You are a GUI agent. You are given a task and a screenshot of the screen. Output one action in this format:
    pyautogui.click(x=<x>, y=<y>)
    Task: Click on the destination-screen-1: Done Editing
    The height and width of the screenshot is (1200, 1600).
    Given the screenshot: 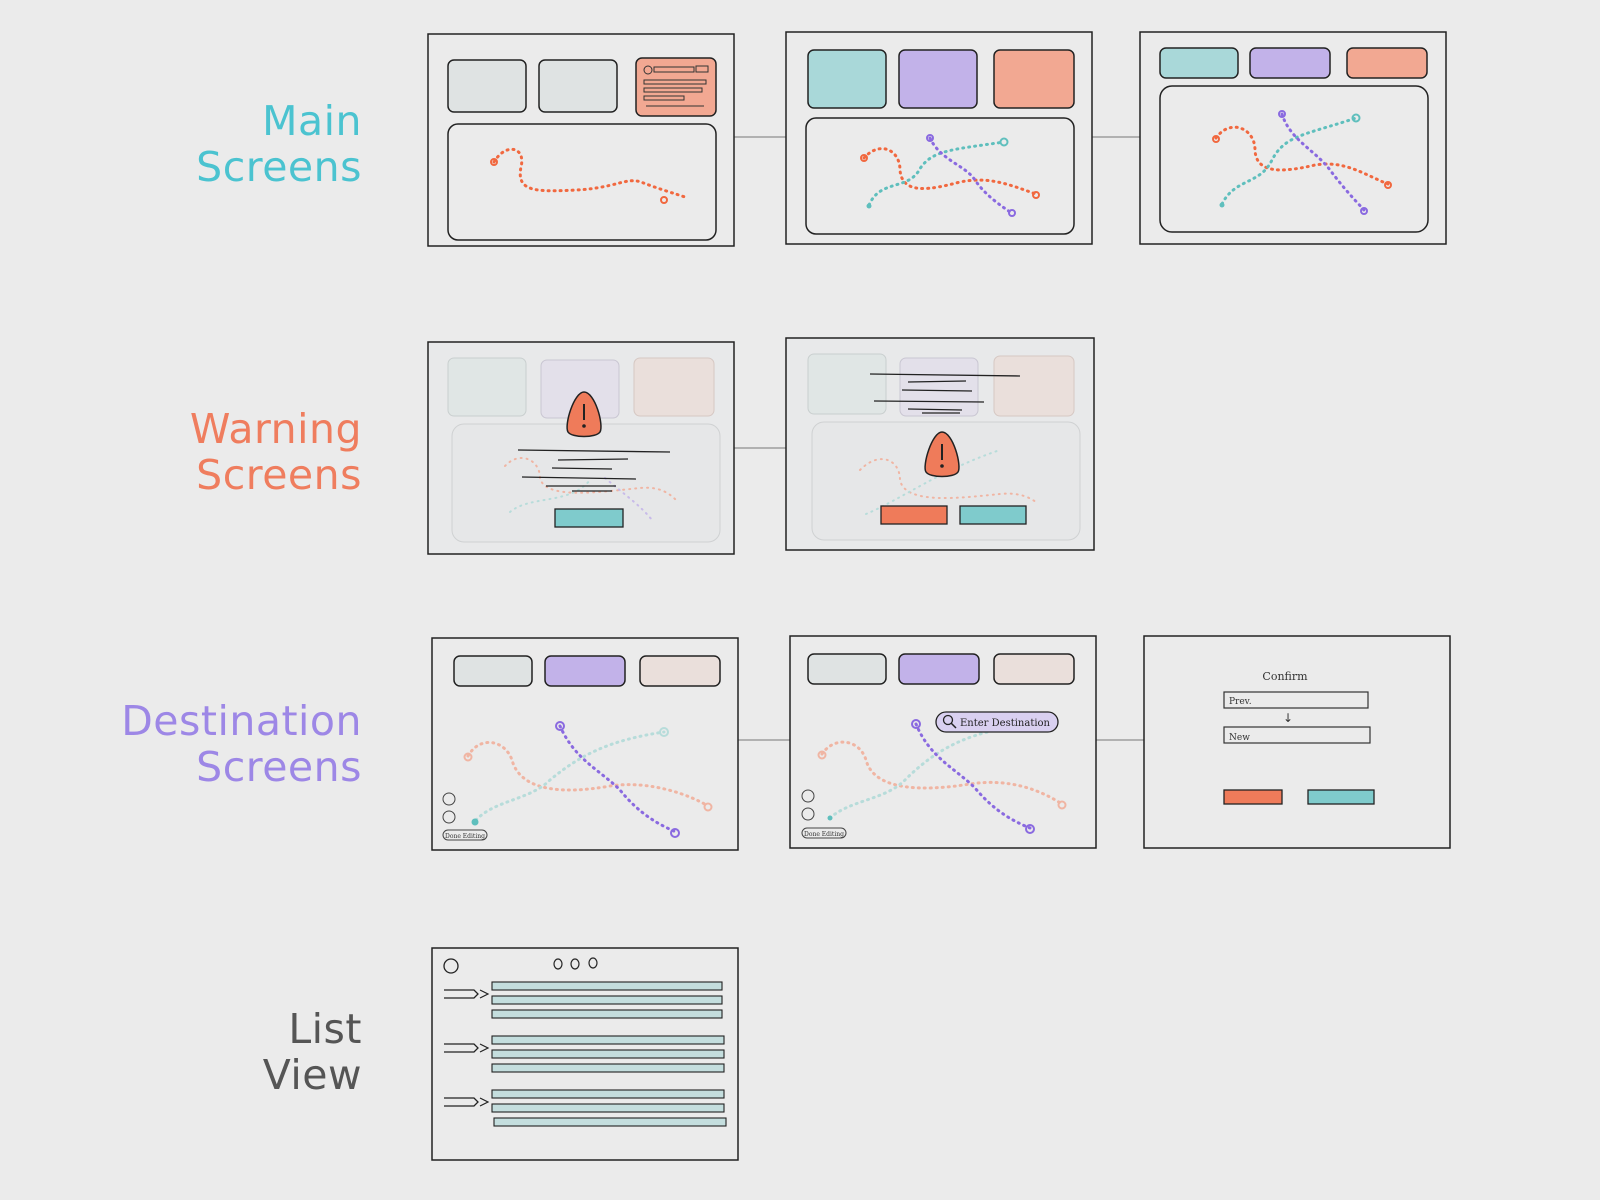 What is the action you would take?
    pyautogui.click(x=585, y=744)
    